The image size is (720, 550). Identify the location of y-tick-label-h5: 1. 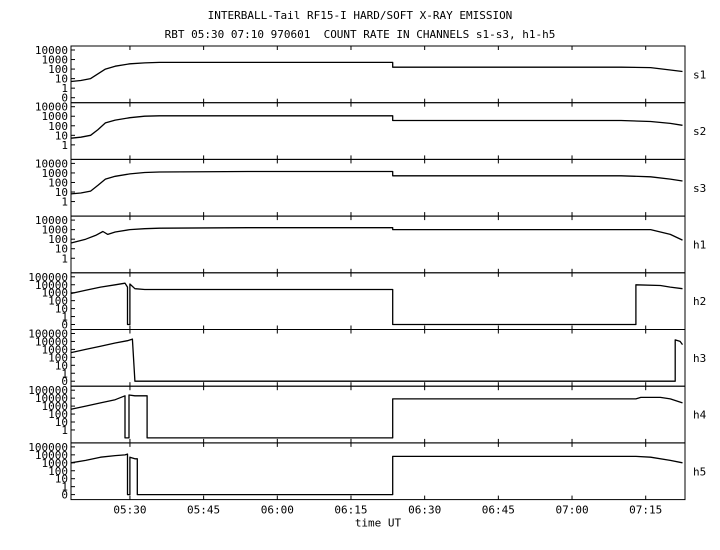
(64, 487).